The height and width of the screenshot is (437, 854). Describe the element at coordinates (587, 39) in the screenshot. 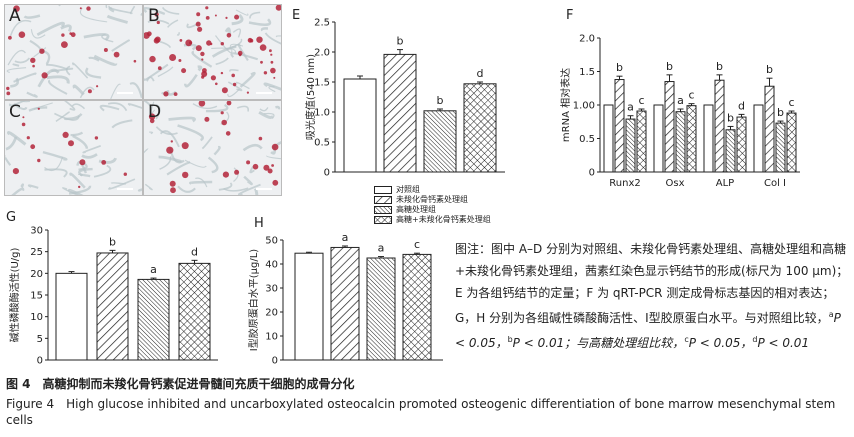

I see `y-tick-label: 2.0` at that location.